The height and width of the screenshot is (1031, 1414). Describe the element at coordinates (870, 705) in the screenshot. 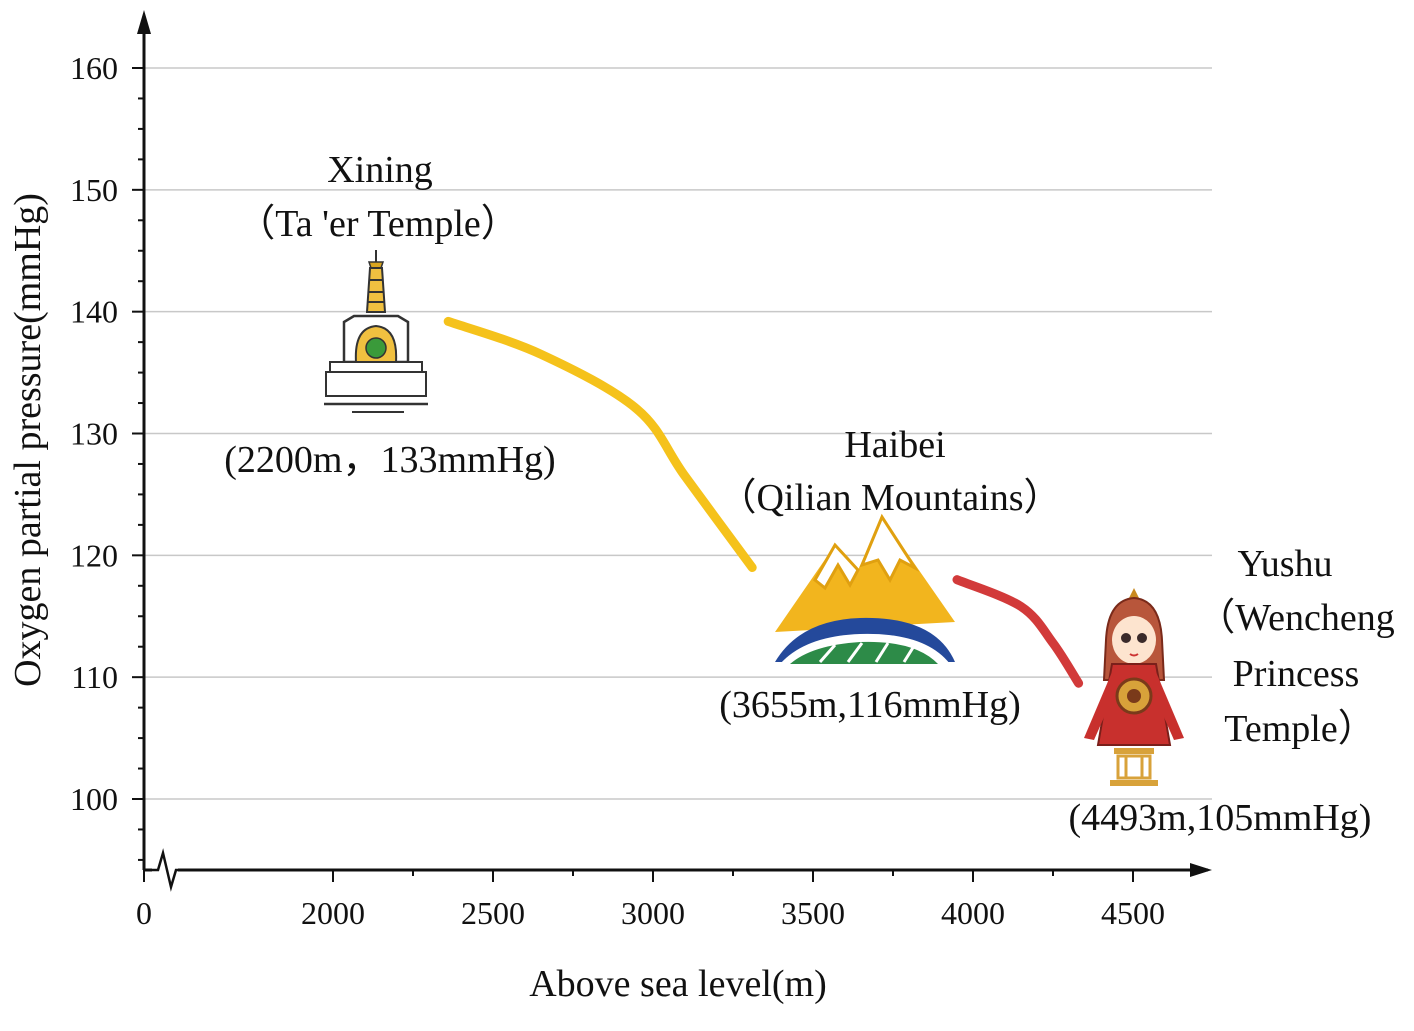

I see `annotation-haibei-label: (3655m,116mmHg)` at that location.